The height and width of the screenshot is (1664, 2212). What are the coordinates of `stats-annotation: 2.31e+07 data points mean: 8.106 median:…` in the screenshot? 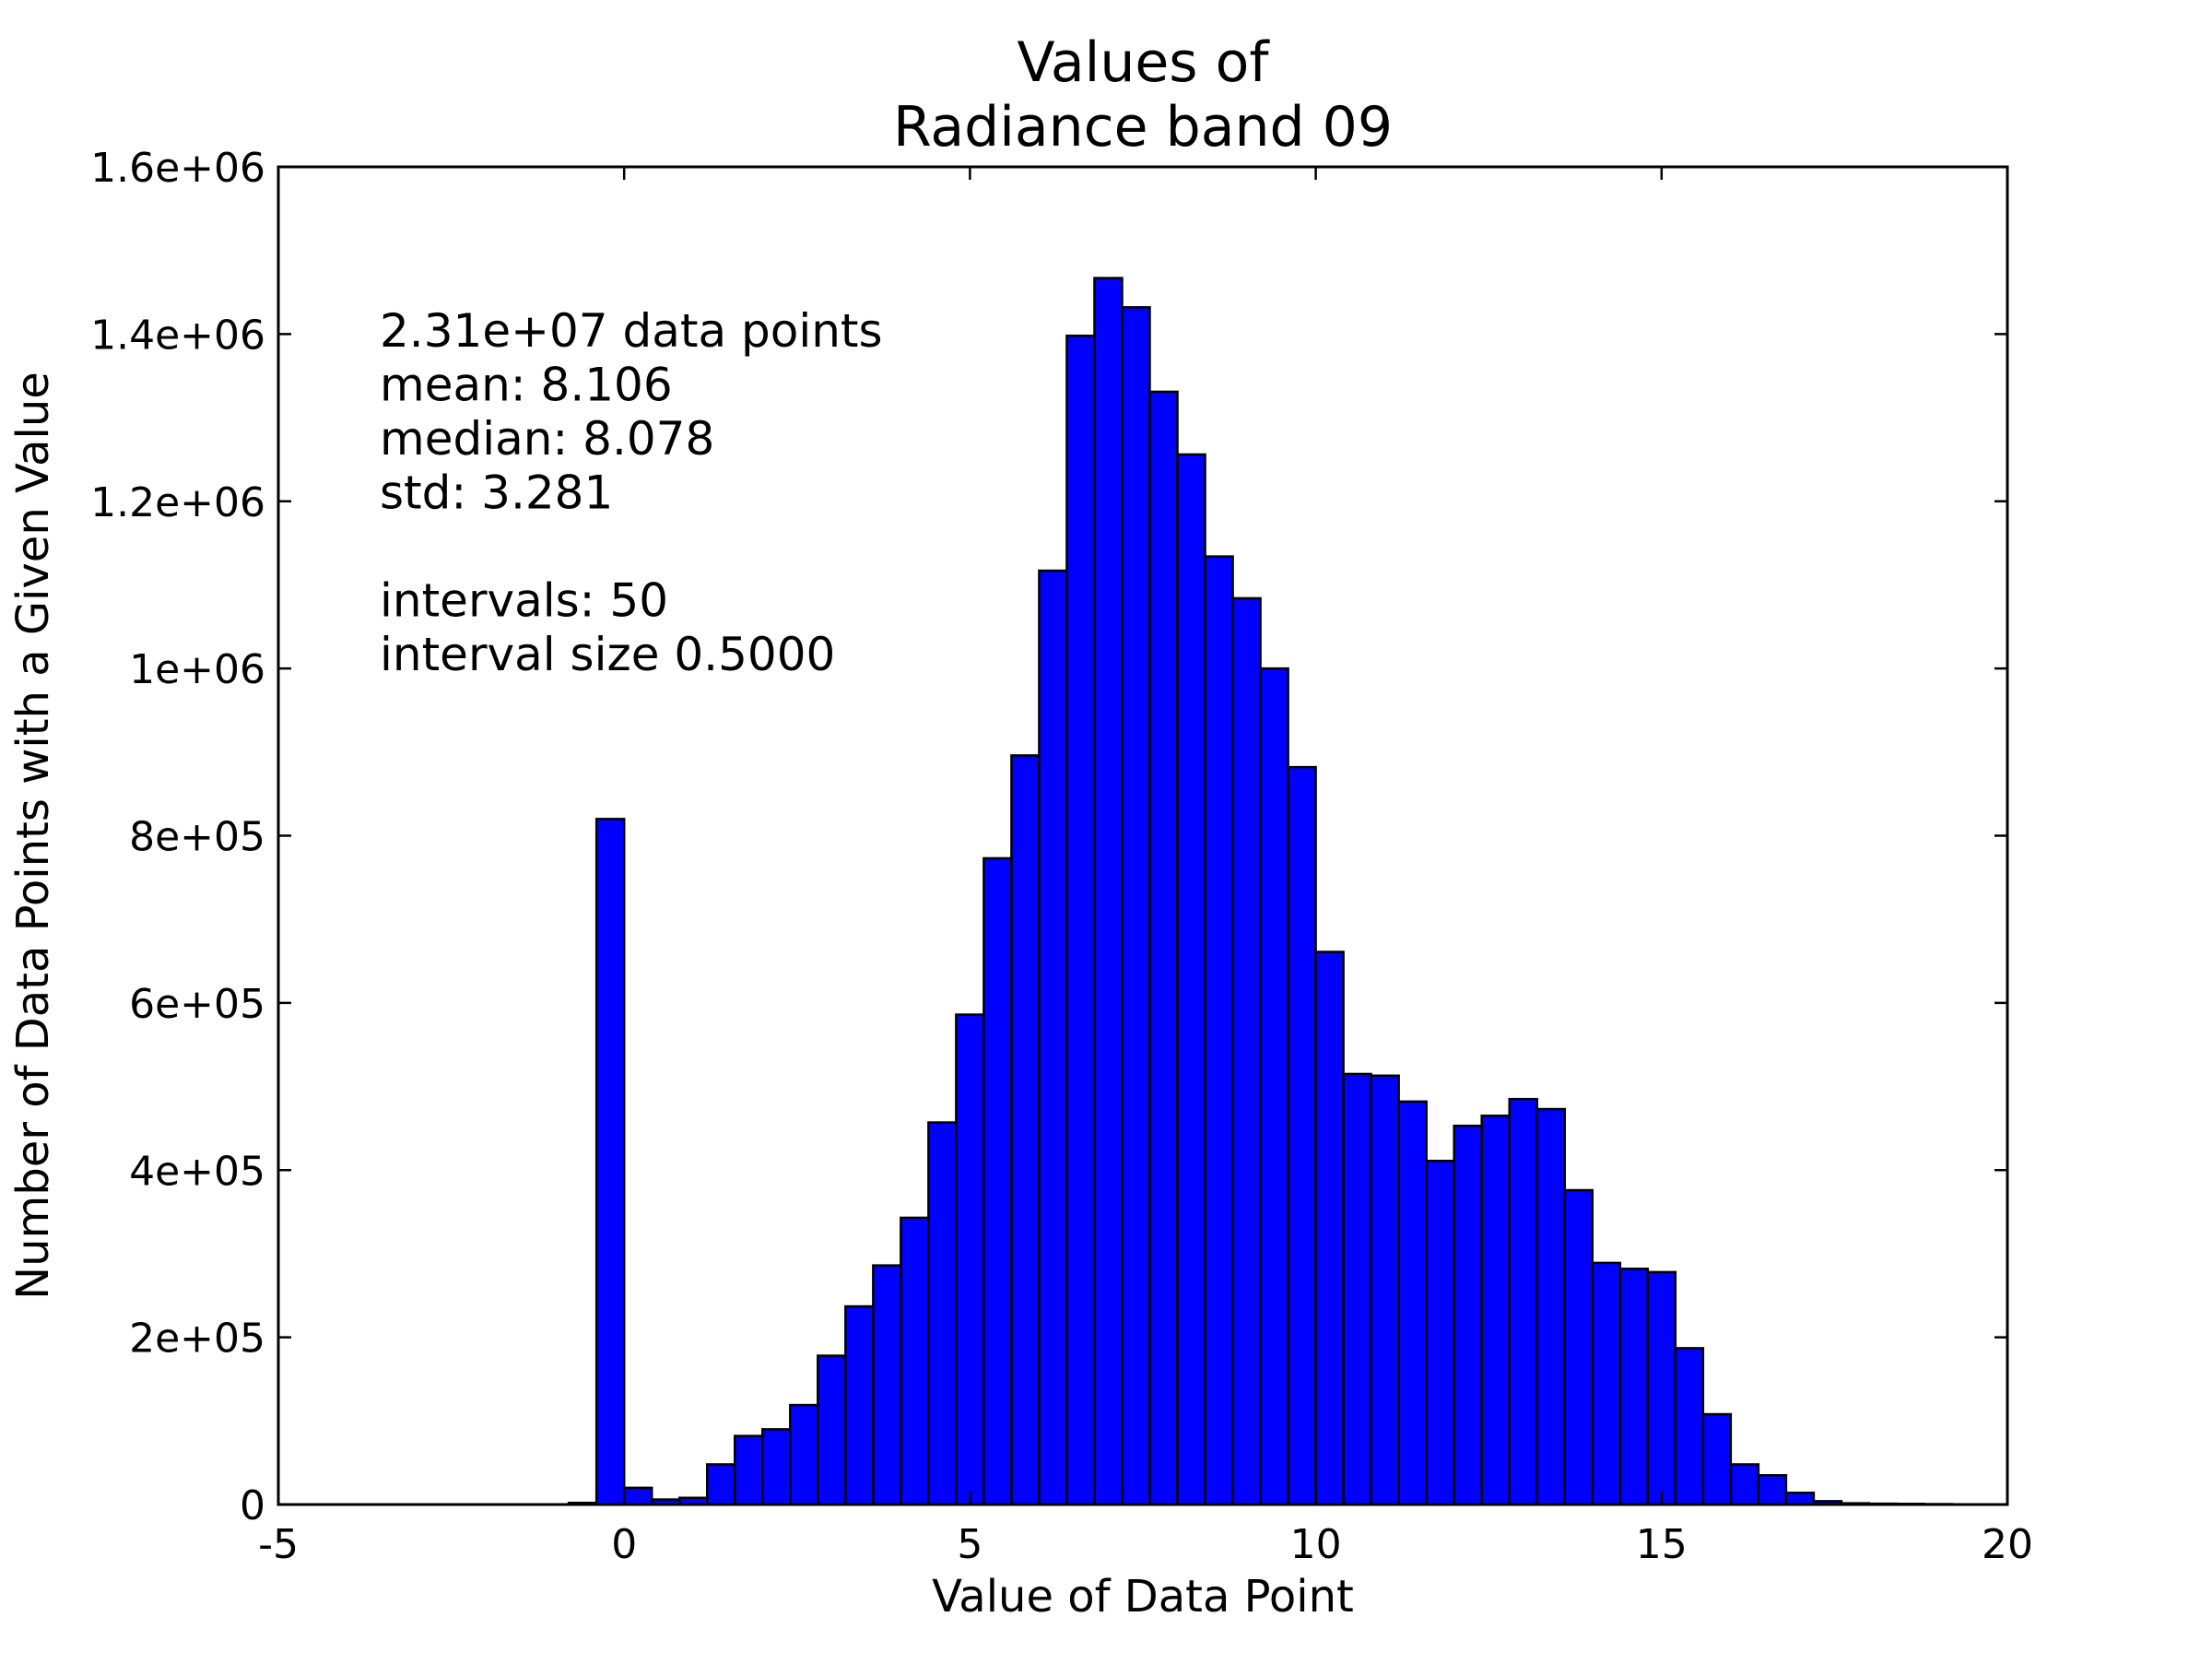 It's located at (631, 492).